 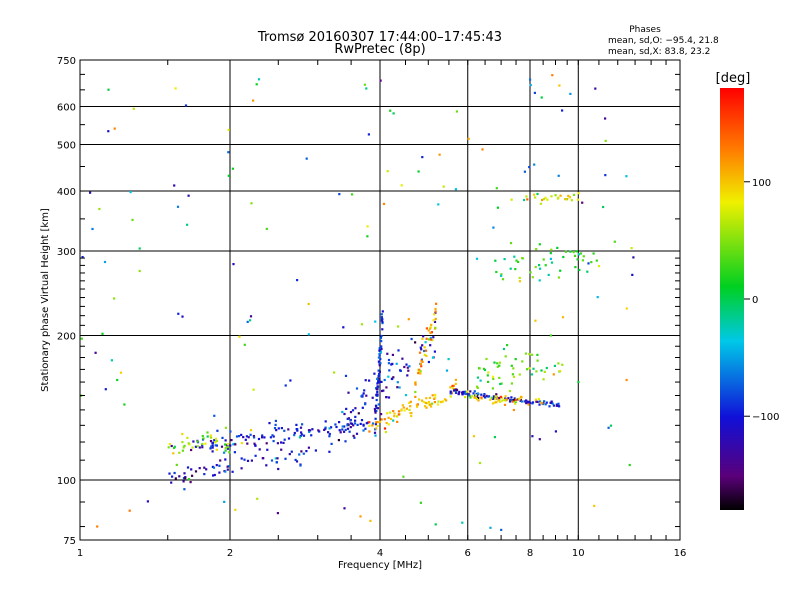 I want to click on colorbar-tick-label: 0, so click(x=755, y=300).